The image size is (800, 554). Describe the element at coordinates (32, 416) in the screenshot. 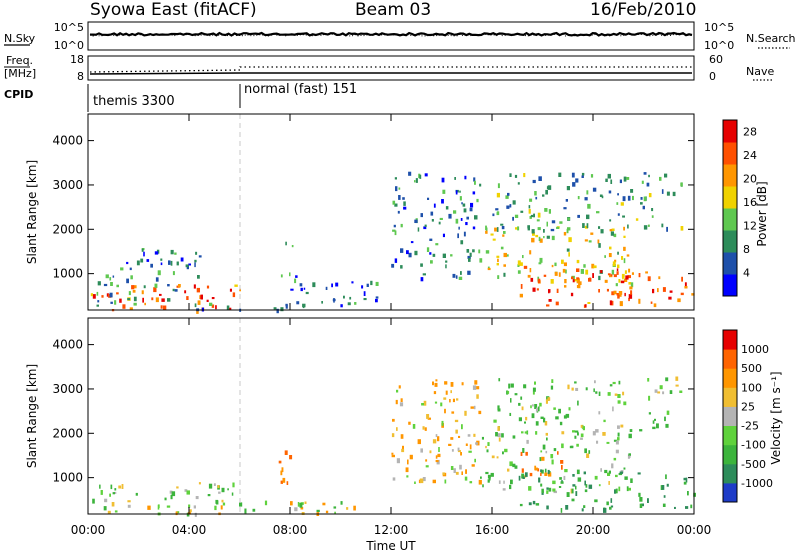

I see `velocity-ylabel: Slant Range [km]` at that location.